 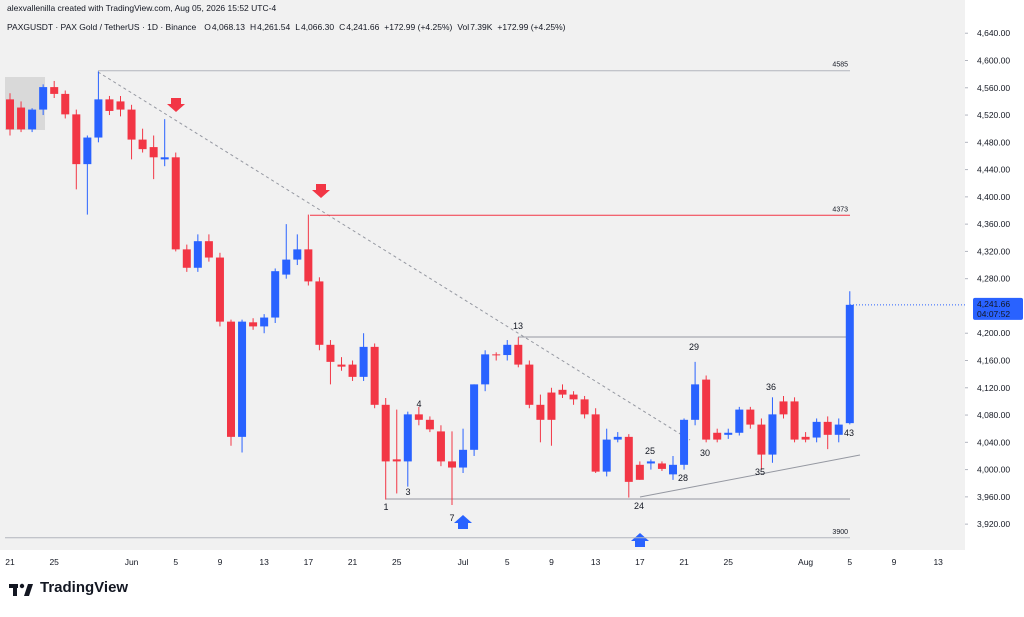 What do you see at coordinates (993, 314) in the screenshot?
I see `countdown-label: 04:07:52` at bounding box center [993, 314].